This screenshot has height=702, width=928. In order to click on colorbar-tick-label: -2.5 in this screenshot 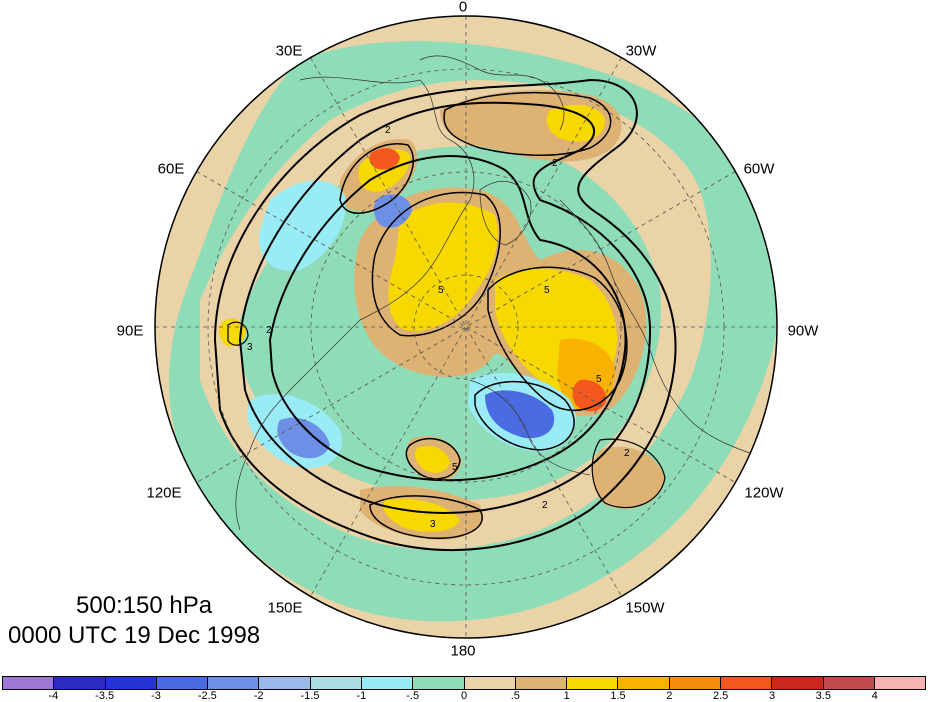, I will do `click(207, 696)`.